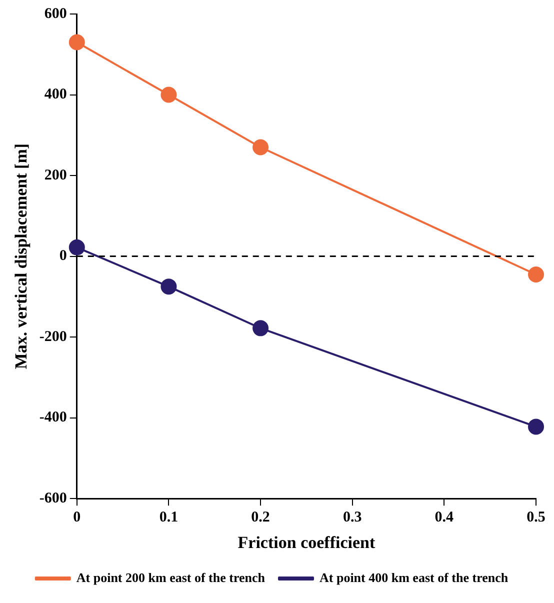 The width and height of the screenshot is (554, 603). What do you see at coordinates (53, 336) in the screenshot?
I see `y-tick-label: -200` at bounding box center [53, 336].